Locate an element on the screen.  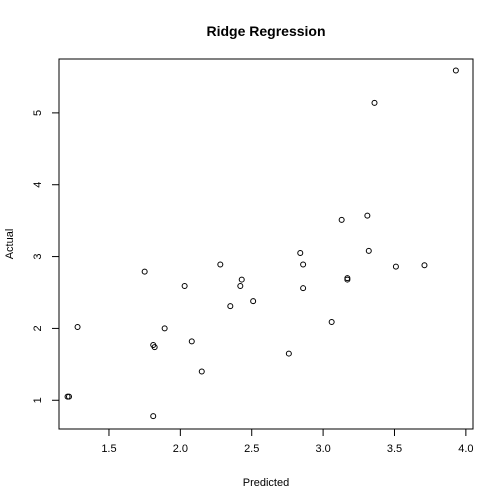
x-tick-label: 2.5 is located at coordinates (251, 449).